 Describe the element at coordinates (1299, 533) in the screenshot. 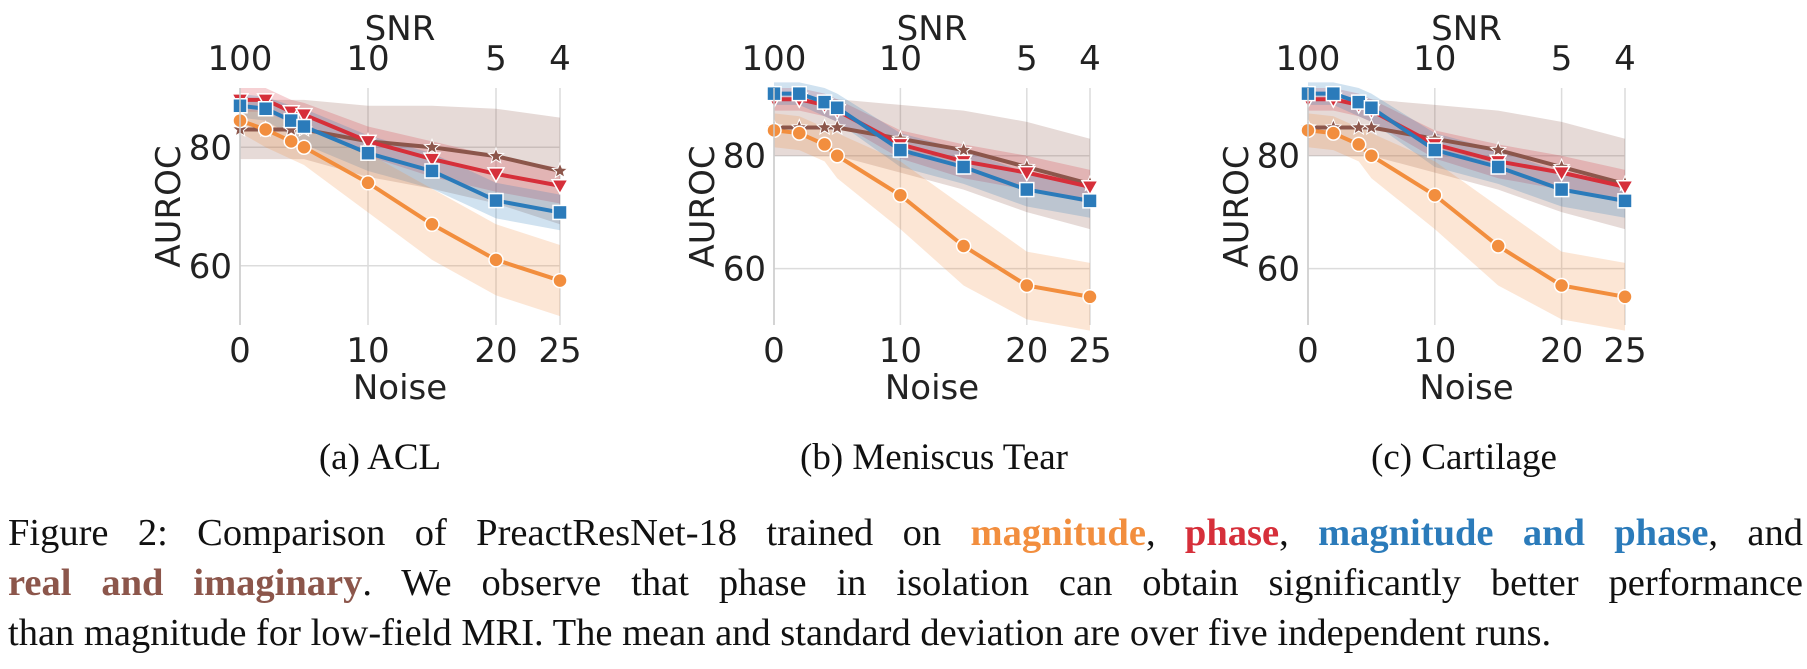

I see `caption-sep-2: ,` at that location.